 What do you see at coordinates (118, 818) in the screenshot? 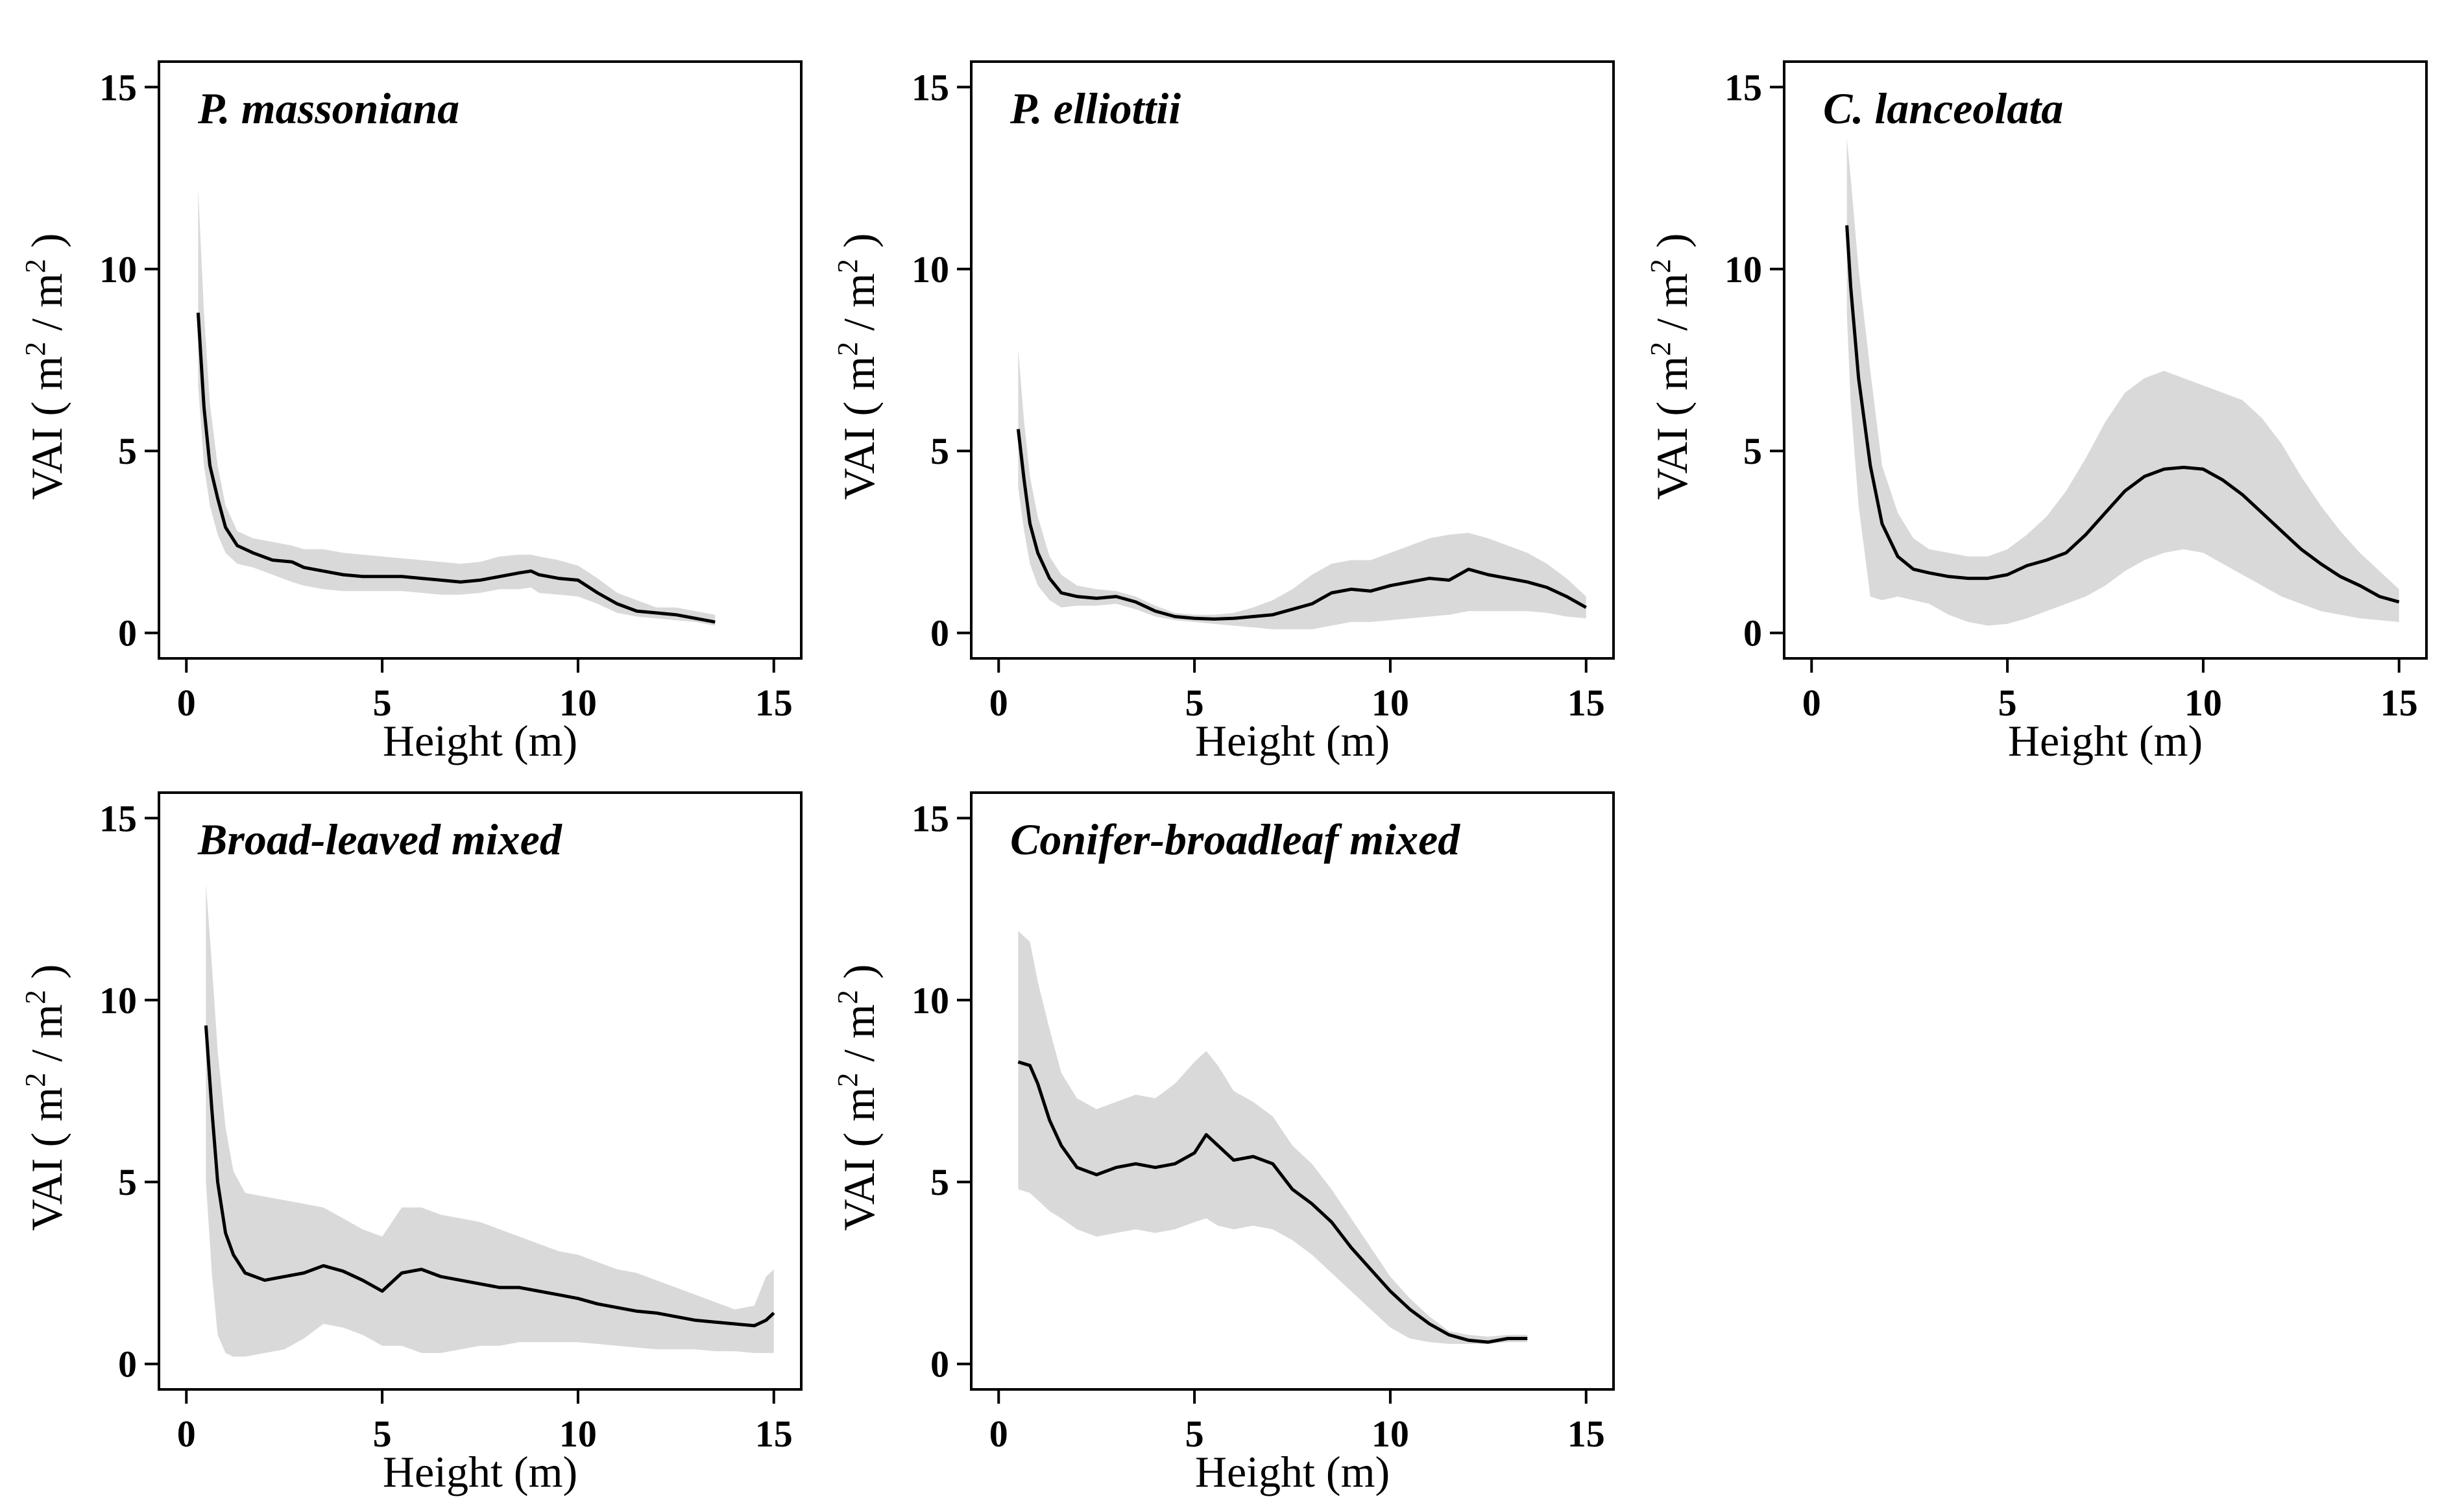
I see `broadleaved-y-tick-label-15: 15` at bounding box center [118, 818].